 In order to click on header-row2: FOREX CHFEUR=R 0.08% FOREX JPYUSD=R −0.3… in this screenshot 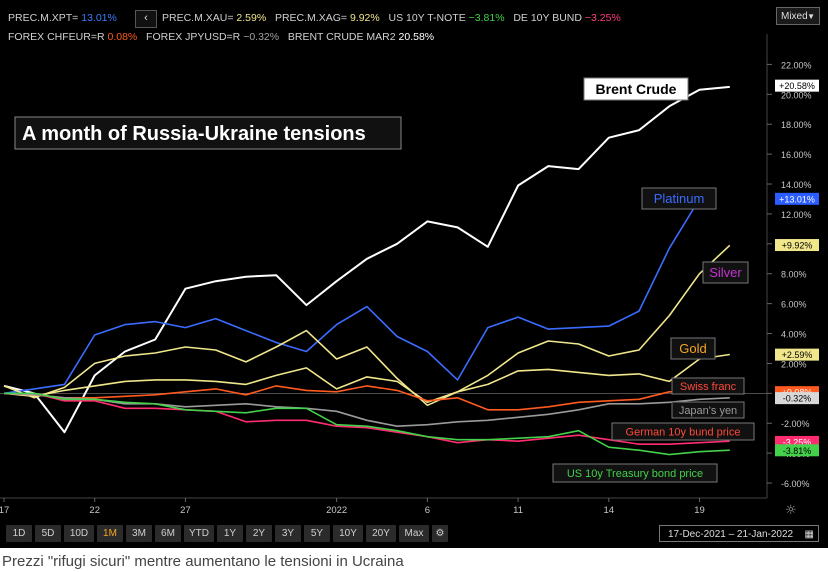, I will do `click(221, 37)`.